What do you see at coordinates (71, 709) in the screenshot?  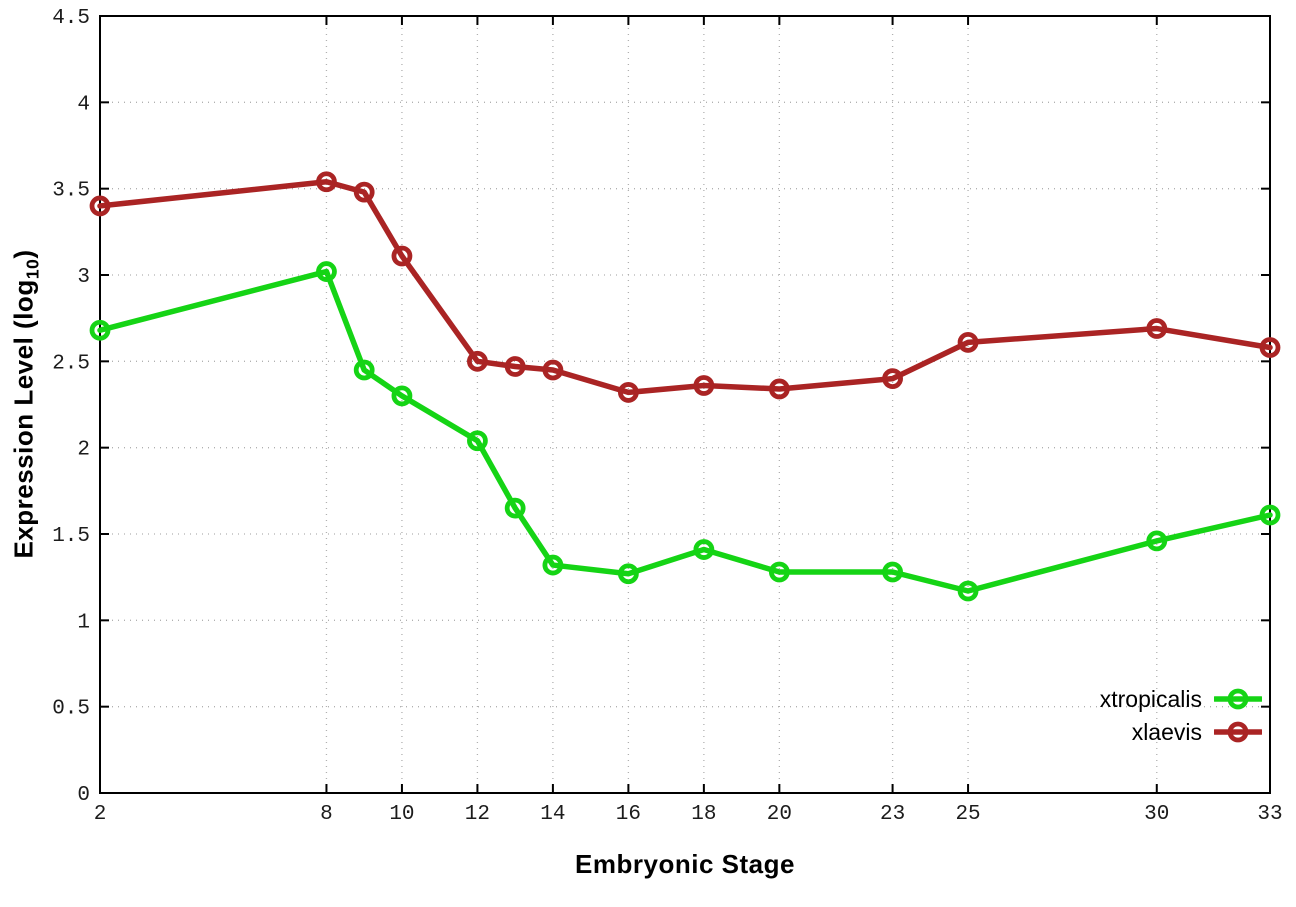 I see `y-tick-label: 0.5` at bounding box center [71, 709].